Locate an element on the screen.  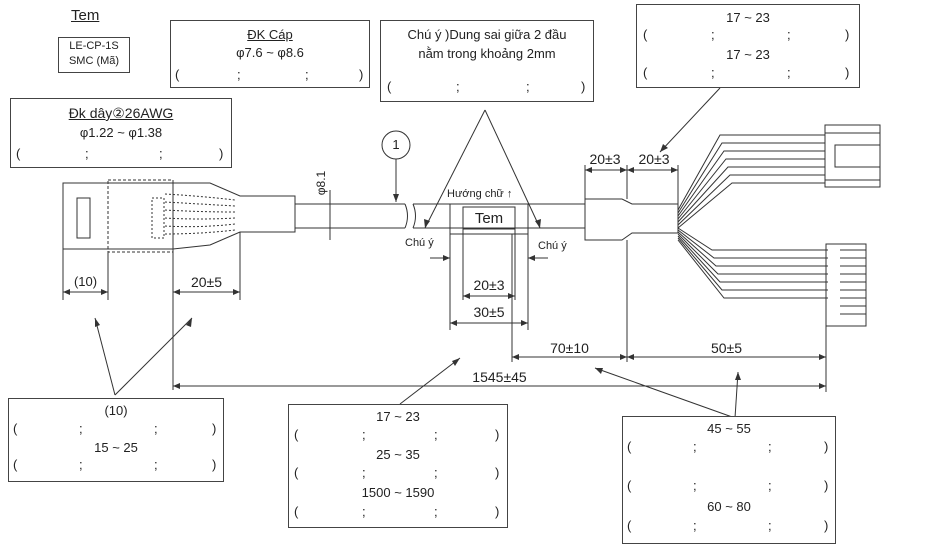
top-right-connector is located at coordinates (852, 156).